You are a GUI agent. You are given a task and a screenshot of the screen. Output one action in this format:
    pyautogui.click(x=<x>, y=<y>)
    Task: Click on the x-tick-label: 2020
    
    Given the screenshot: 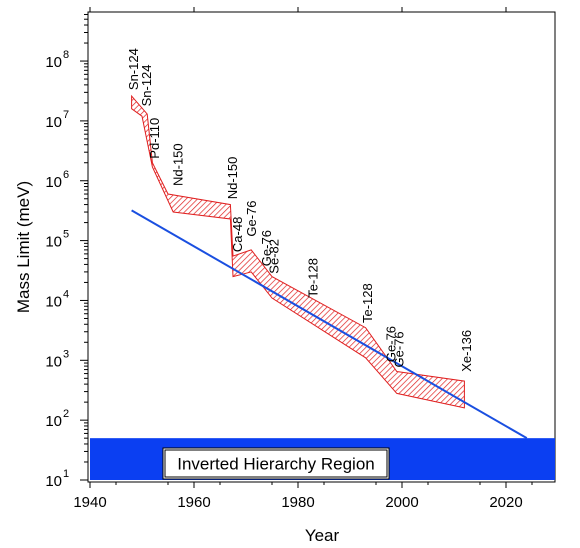 What is the action you would take?
    pyautogui.click(x=505, y=502)
    